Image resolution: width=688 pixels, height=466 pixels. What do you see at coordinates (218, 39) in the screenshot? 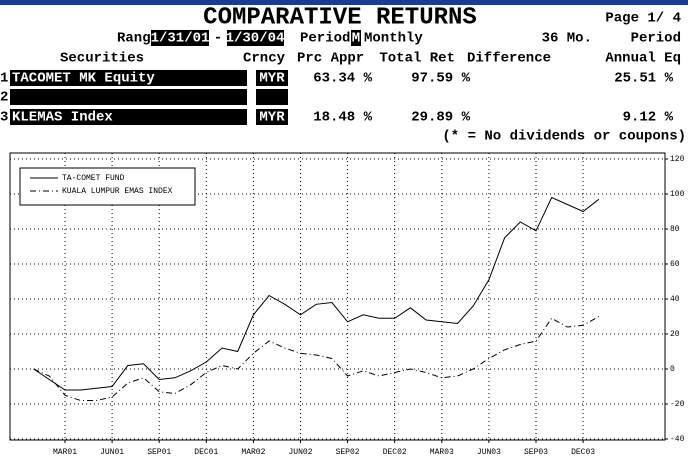
I see `range-dash: -` at bounding box center [218, 39].